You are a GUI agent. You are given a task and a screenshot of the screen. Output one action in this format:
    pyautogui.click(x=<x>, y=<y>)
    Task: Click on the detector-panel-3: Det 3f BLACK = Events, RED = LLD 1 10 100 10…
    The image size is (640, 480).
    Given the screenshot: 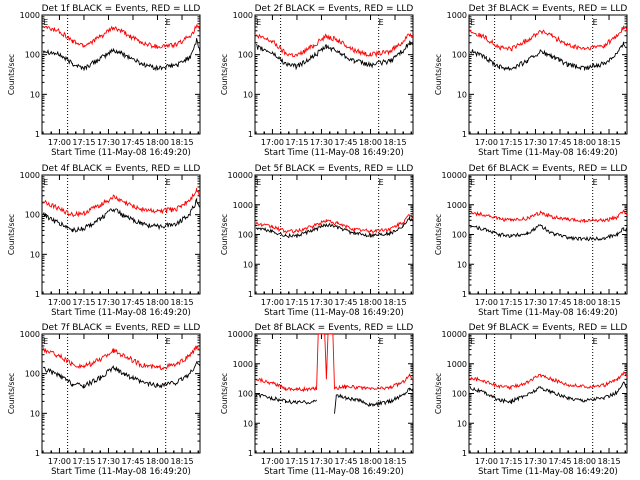 What is the action you would take?
    pyautogui.click(x=531, y=81)
    